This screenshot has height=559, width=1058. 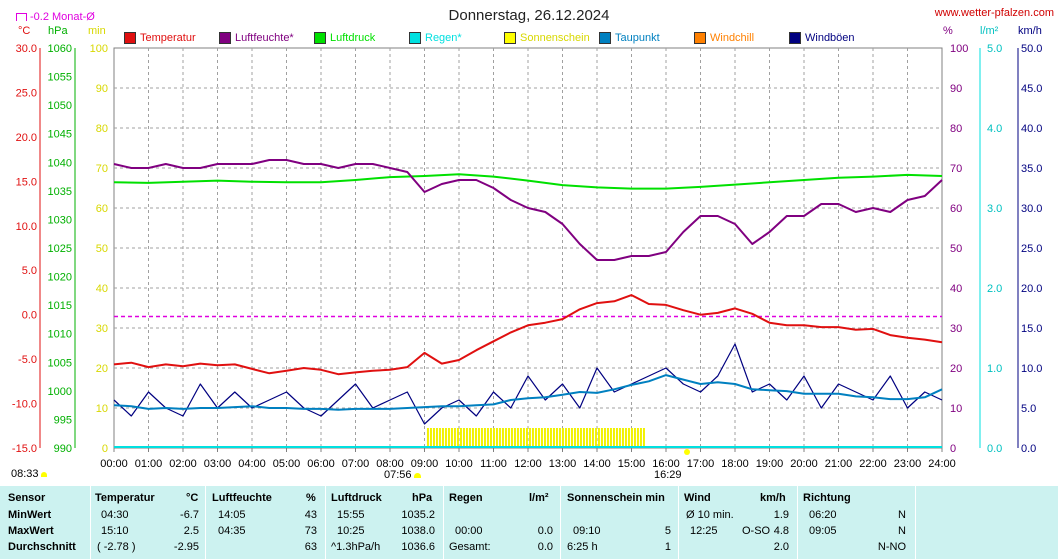 What do you see at coordinates (956, 409) in the screenshot?
I see `humidity-axis-tick: 10` at bounding box center [956, 409].